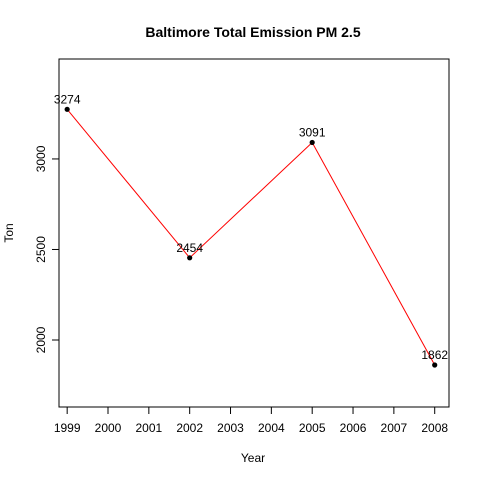  I want to click on x-tick-label: 2007, so click(394, 428).